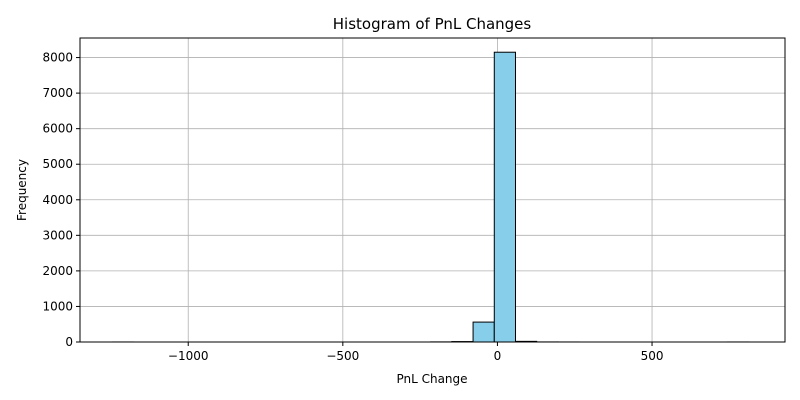 The height and width of the screenshot is (400, 800). I want to click on y-tick-label: 2000, so click(57, 271).